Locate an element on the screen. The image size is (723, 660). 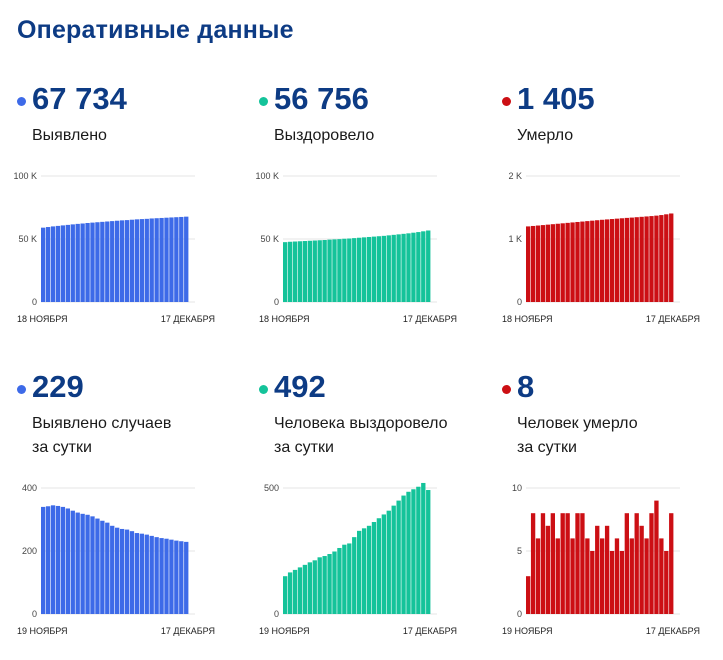
bar-chart: 0 50 K 100 K 18 НОЯБРЯ 17 ДЕКАБРЯ is located at coordinates (114, 247).